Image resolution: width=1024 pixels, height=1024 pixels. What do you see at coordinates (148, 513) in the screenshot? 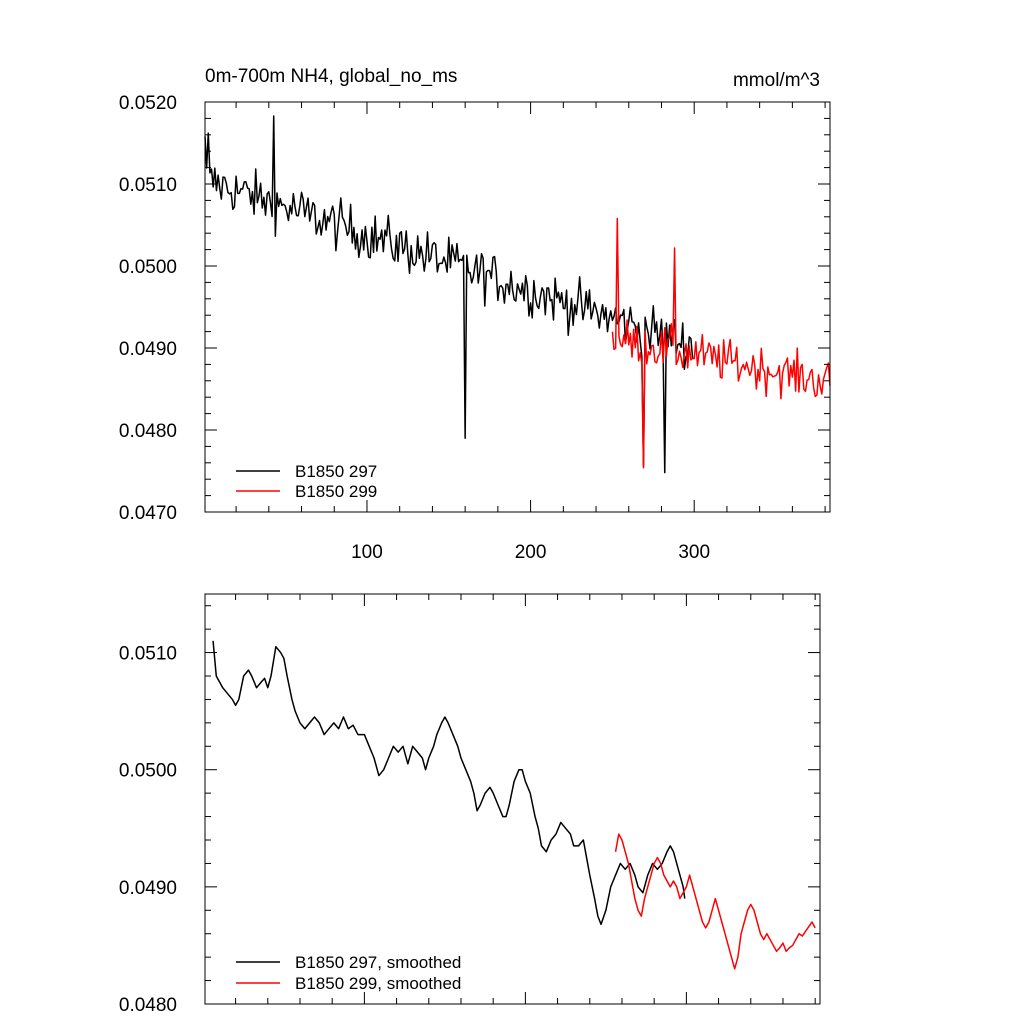
I see `y-tick-label: 0.0470` at bounding box center [148, 513].